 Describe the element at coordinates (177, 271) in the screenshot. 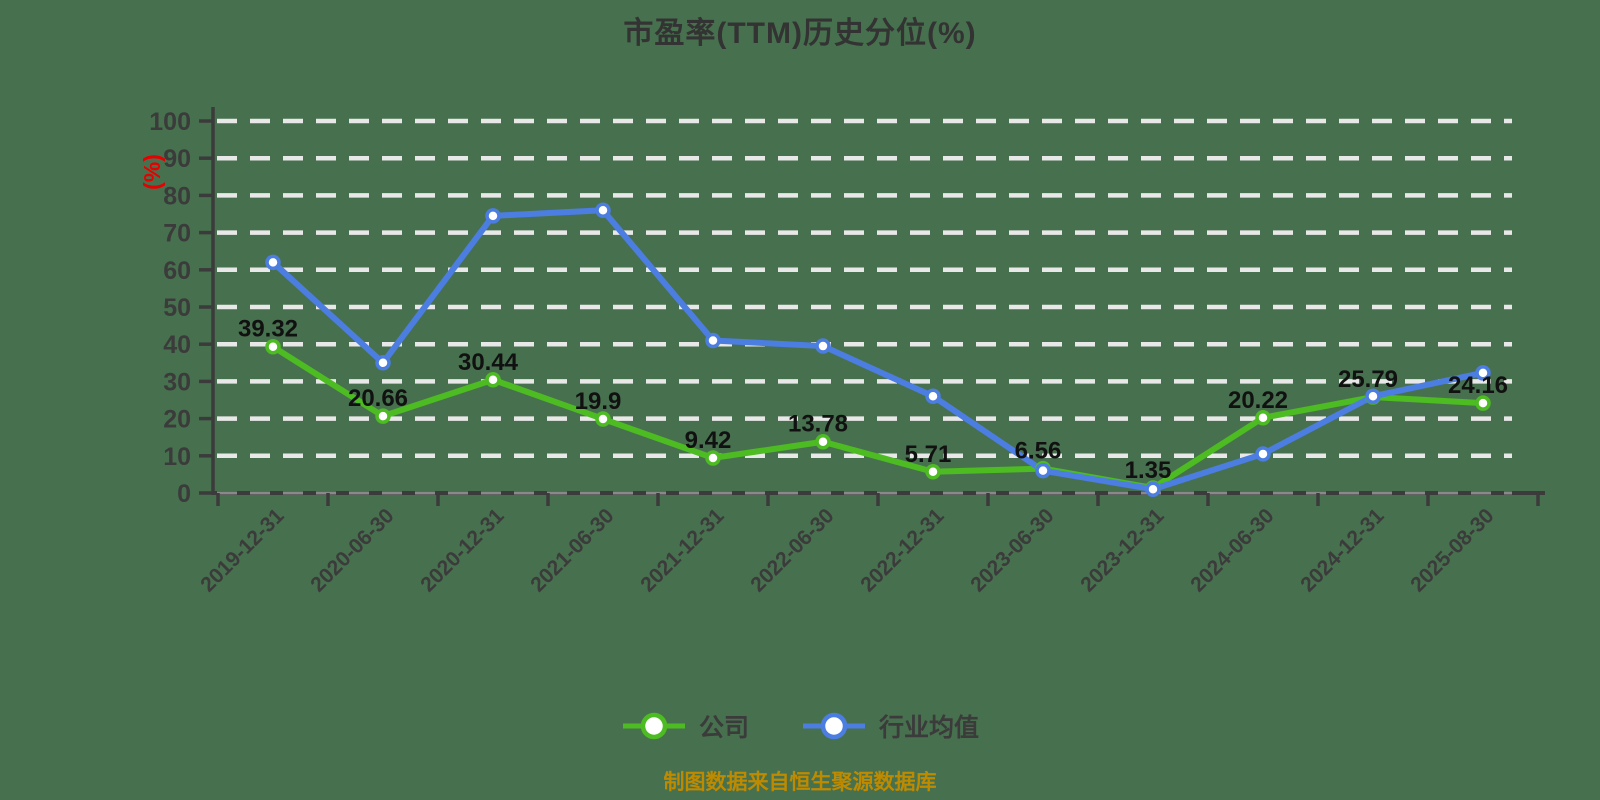

I see `svg-text: 60` at that location.